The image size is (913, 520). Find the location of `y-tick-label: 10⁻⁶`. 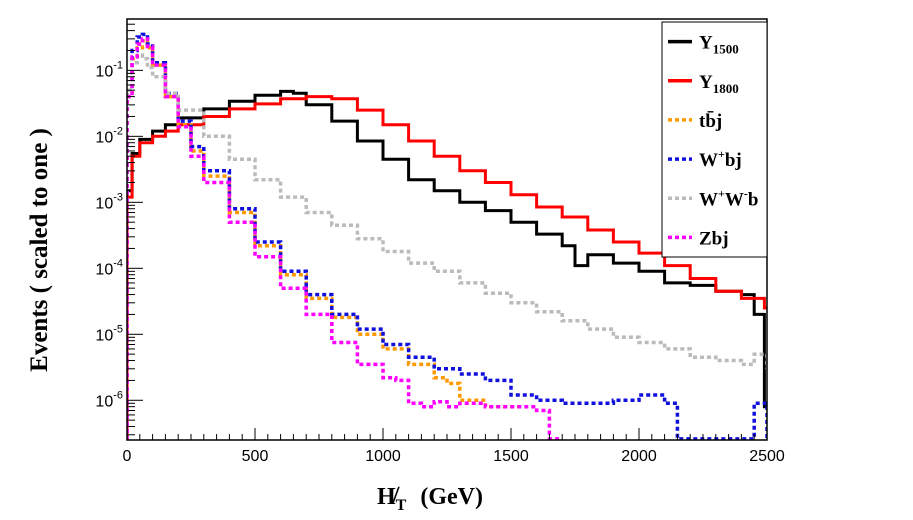

y-tick-label: 10⁻⁶ is located at coordinates (109, 399).